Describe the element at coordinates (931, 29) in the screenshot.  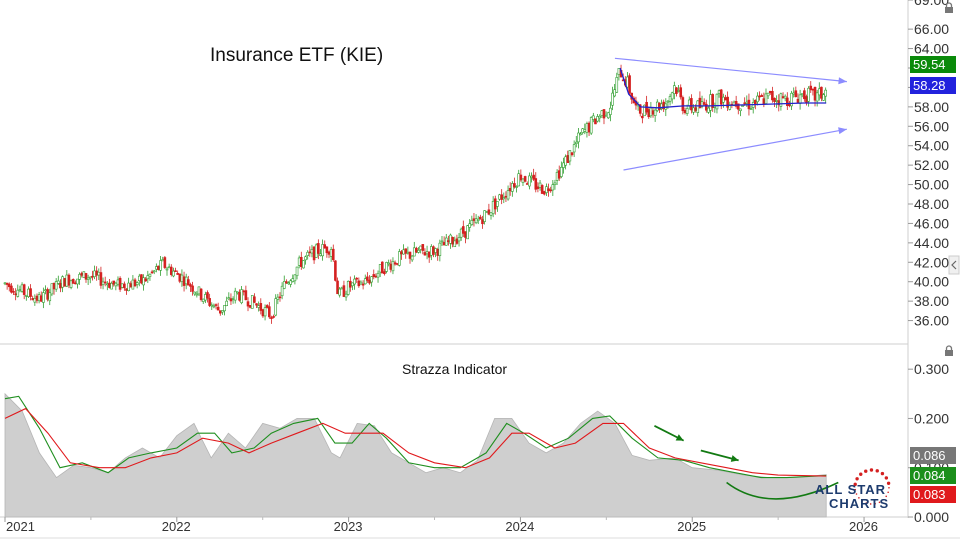
I see `price-tick-label: 66.00` at that location.